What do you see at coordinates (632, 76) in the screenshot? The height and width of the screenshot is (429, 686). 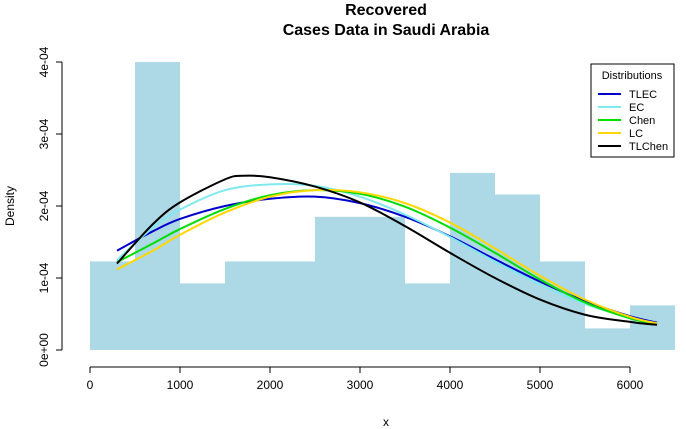 I see `legend-title: Distributions` at bounding box center [632, 76].